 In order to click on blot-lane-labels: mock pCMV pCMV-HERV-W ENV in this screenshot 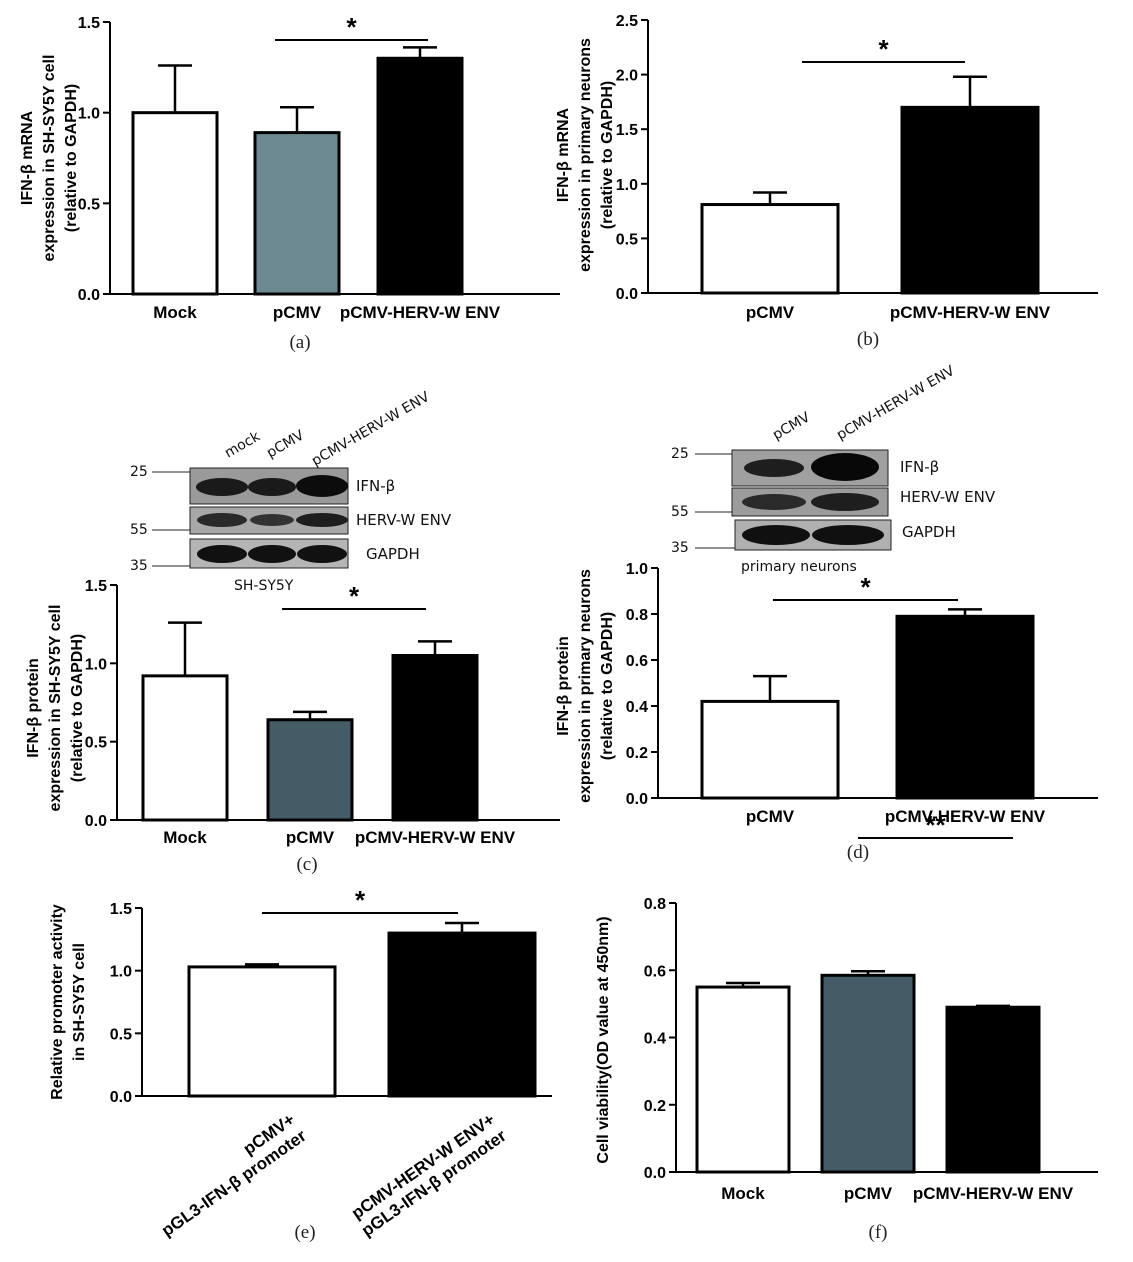, I will do `click(327, 429)`.